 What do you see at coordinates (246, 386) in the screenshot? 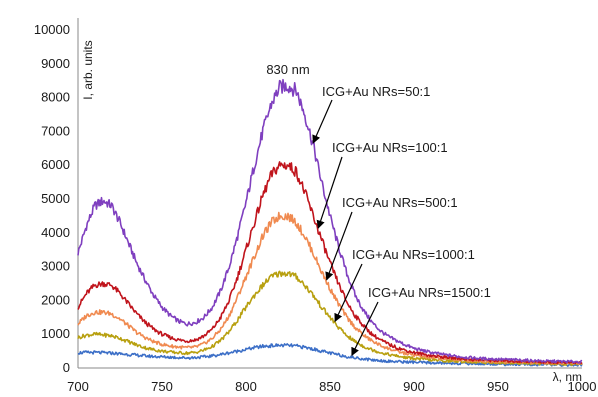
I see `x-tick-label: 800` at bounding box center [246, 386].